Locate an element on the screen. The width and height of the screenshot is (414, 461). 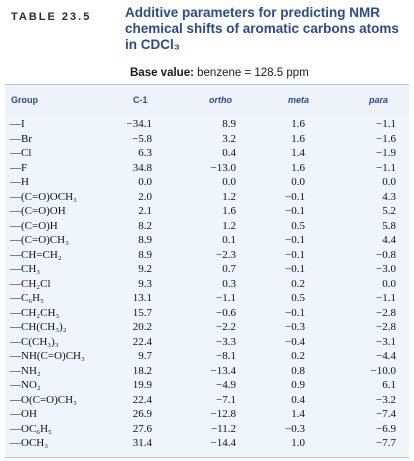
c1-cell: 18.2 is located at coordinates (142, 370).